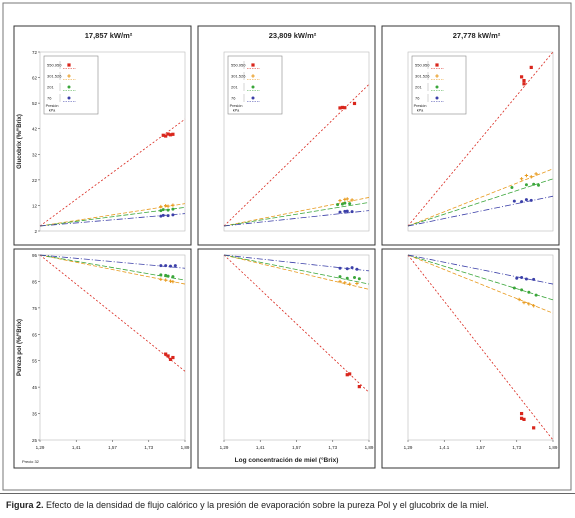 Image resolution: width=575 pixels, height=518 pixels. I want to click on y-tick-label: 12, so click(35, 205).